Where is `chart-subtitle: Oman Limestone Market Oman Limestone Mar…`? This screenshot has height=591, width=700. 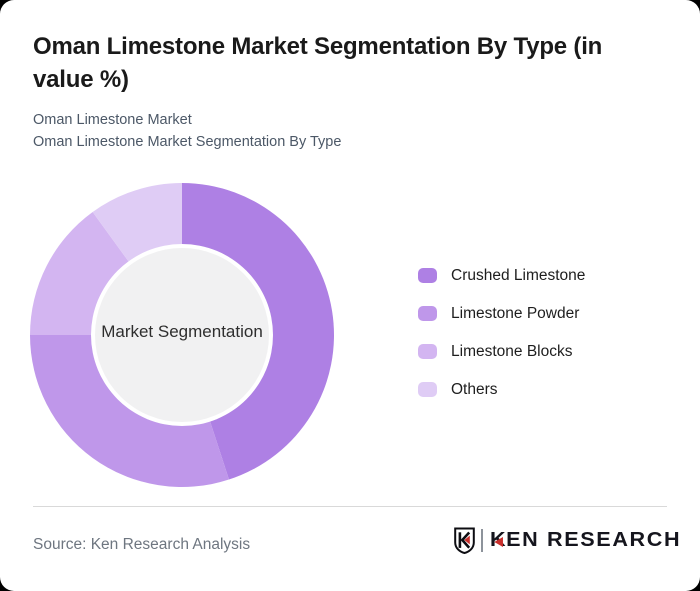 chart-subtitle: Oman Limestone Market Oman Limestone Mar… is located at coordinates (187, 131).